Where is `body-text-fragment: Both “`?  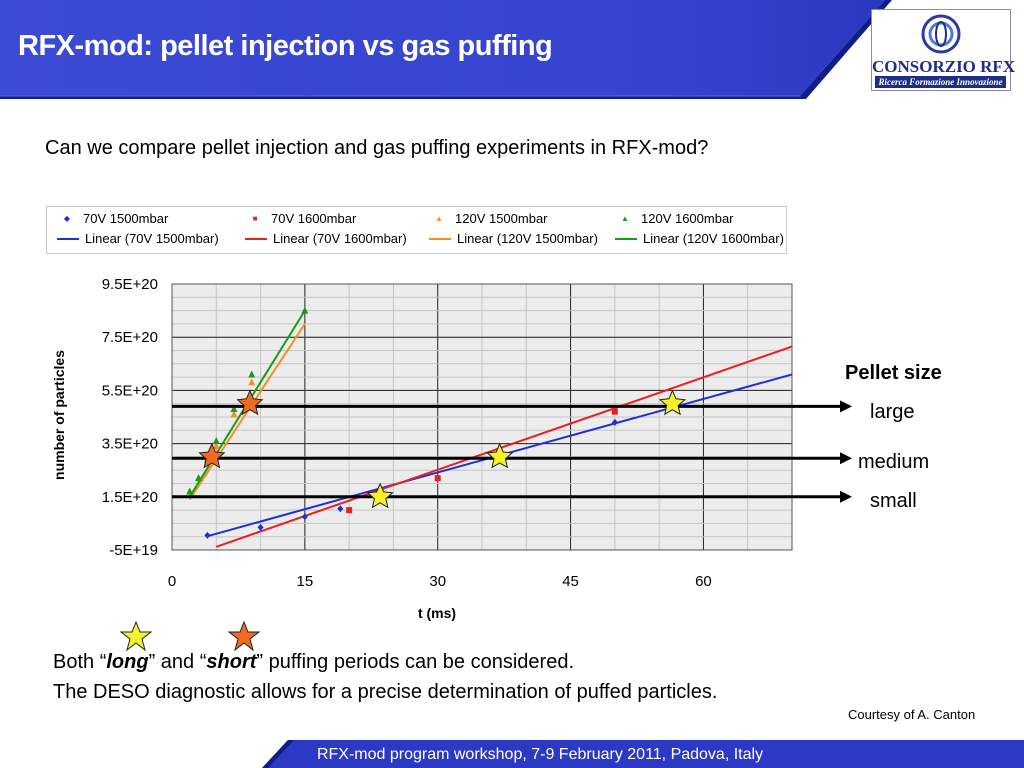
body-text-fragment: Both “ is located at coordinates (80, 662).